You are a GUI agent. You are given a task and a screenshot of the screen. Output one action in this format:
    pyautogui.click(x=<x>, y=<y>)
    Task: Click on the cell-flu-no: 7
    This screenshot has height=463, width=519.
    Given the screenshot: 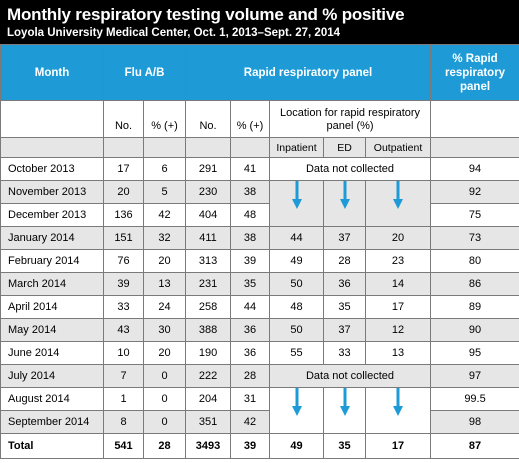 What is the action you would take?
    pyautogui.click(x=123, y=376)
    